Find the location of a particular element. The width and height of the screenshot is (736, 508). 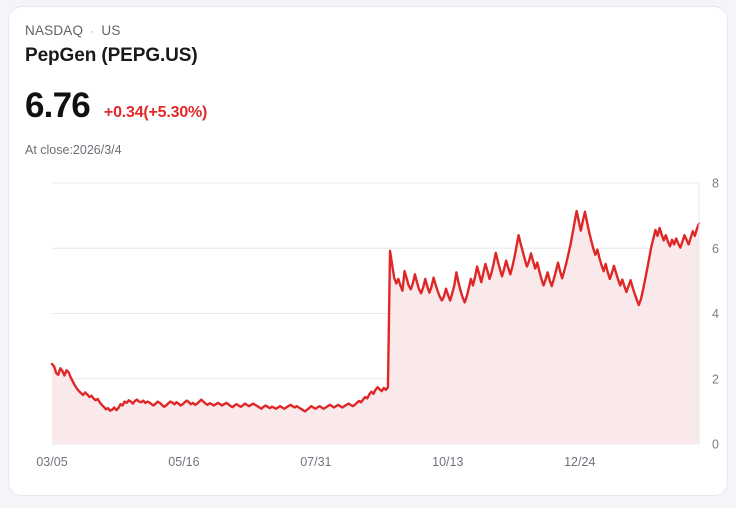

y-axis-tick: 2 is located at coordinates (715, 379).